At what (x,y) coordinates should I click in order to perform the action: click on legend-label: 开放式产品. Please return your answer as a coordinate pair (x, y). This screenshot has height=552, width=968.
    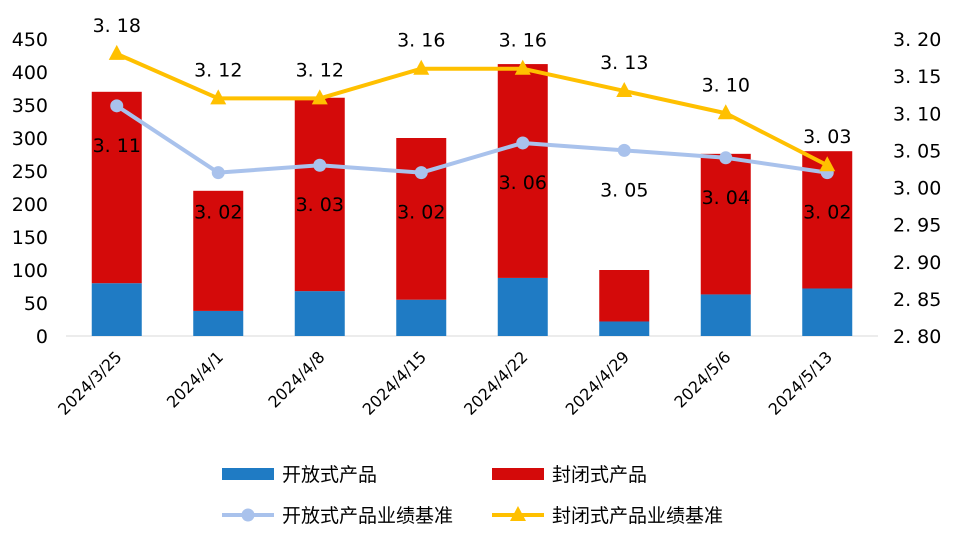
    Looking at the image, I should click on (329, 475).